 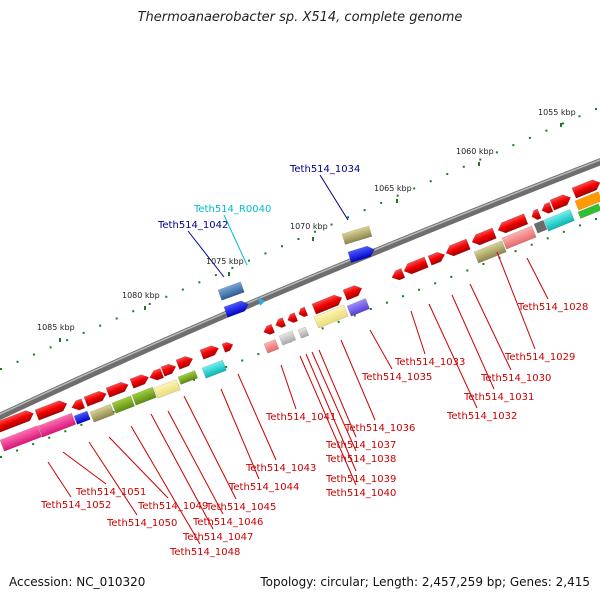 What do you see at coordinates (475, 151) in the screenshot?
I see `kbp-tick-label: 1060 kbp` at bounding box center [475, 151].